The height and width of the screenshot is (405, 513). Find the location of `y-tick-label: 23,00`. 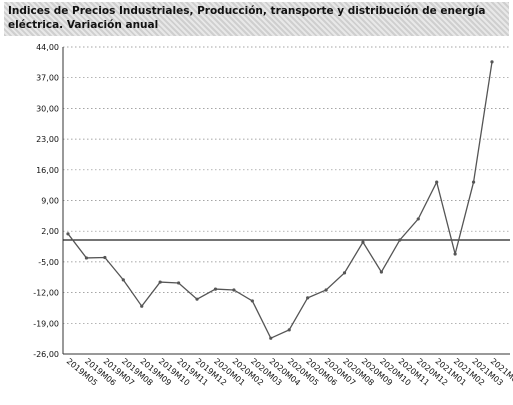

y-tick-label: 23,00 is located at coordinates (47, 139).